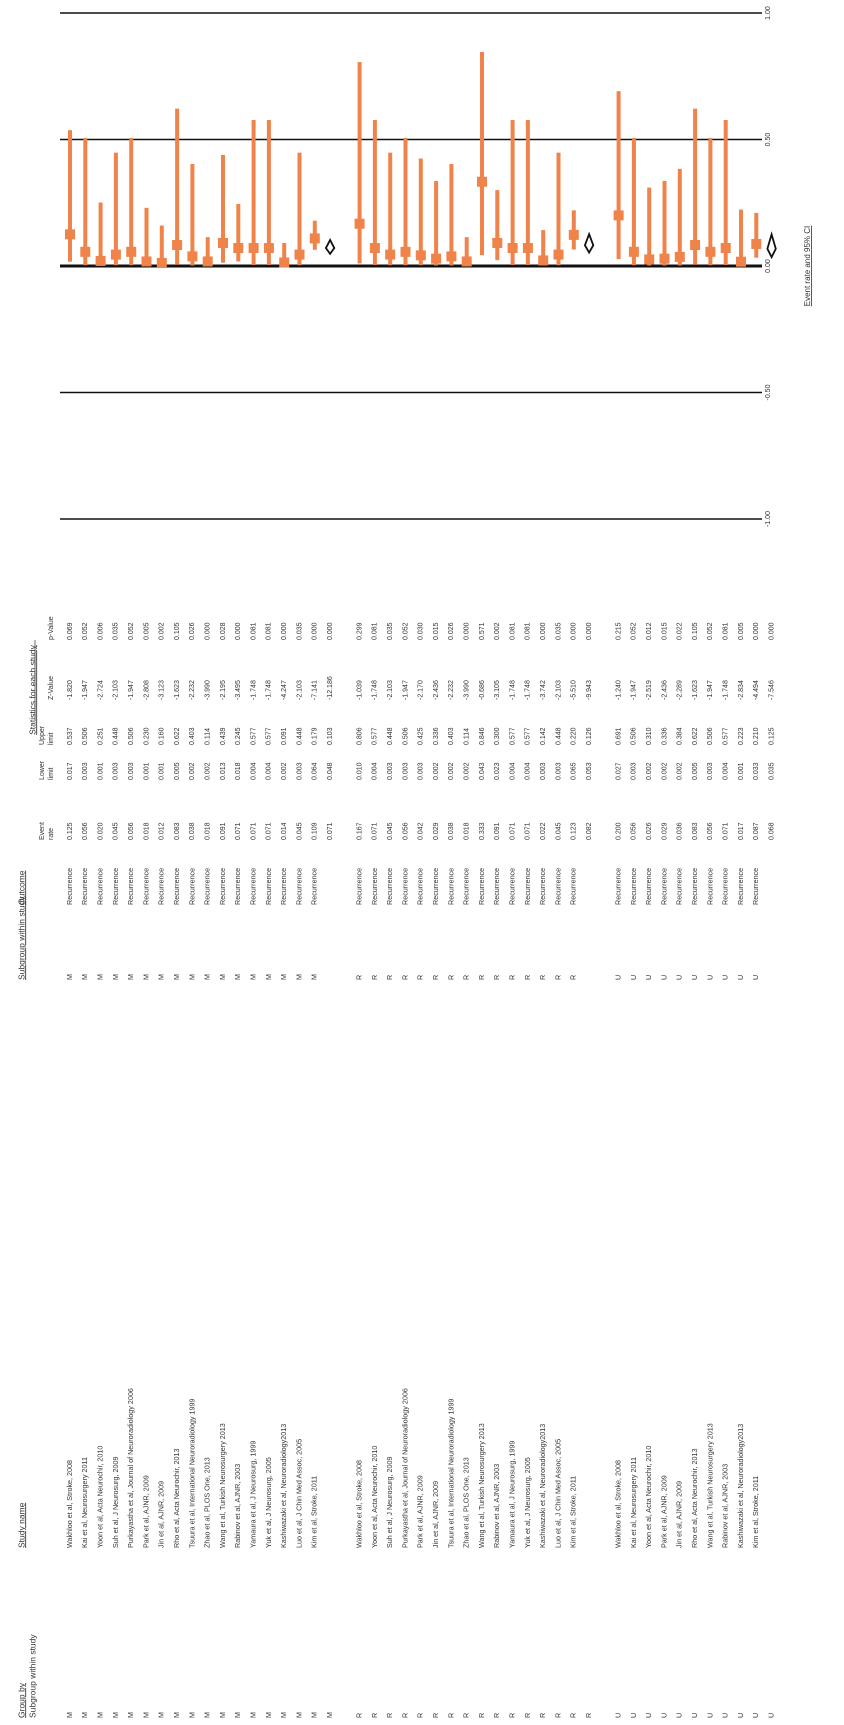  Describe the element at coordinates (634, 771) in the screenshot. I see `lower-limit-value: 0.003` at that location.